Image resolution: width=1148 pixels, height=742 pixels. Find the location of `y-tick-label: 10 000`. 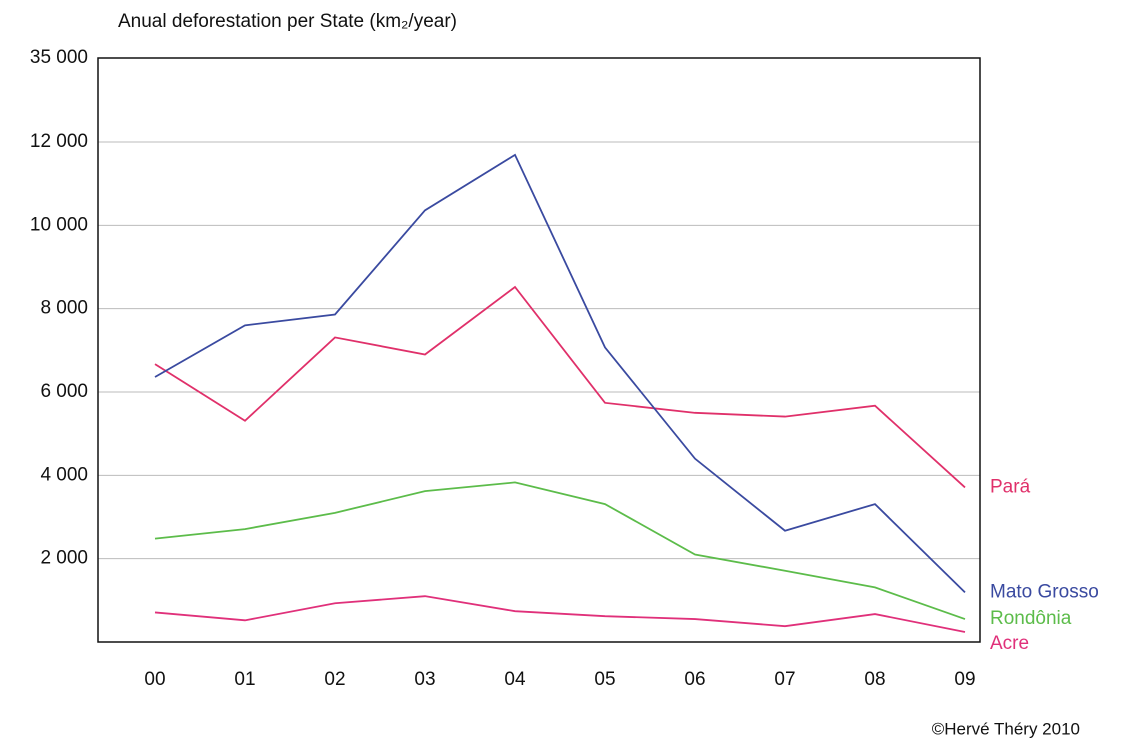

y-tick-label: 10 000 is located at coordinates (59, 224).